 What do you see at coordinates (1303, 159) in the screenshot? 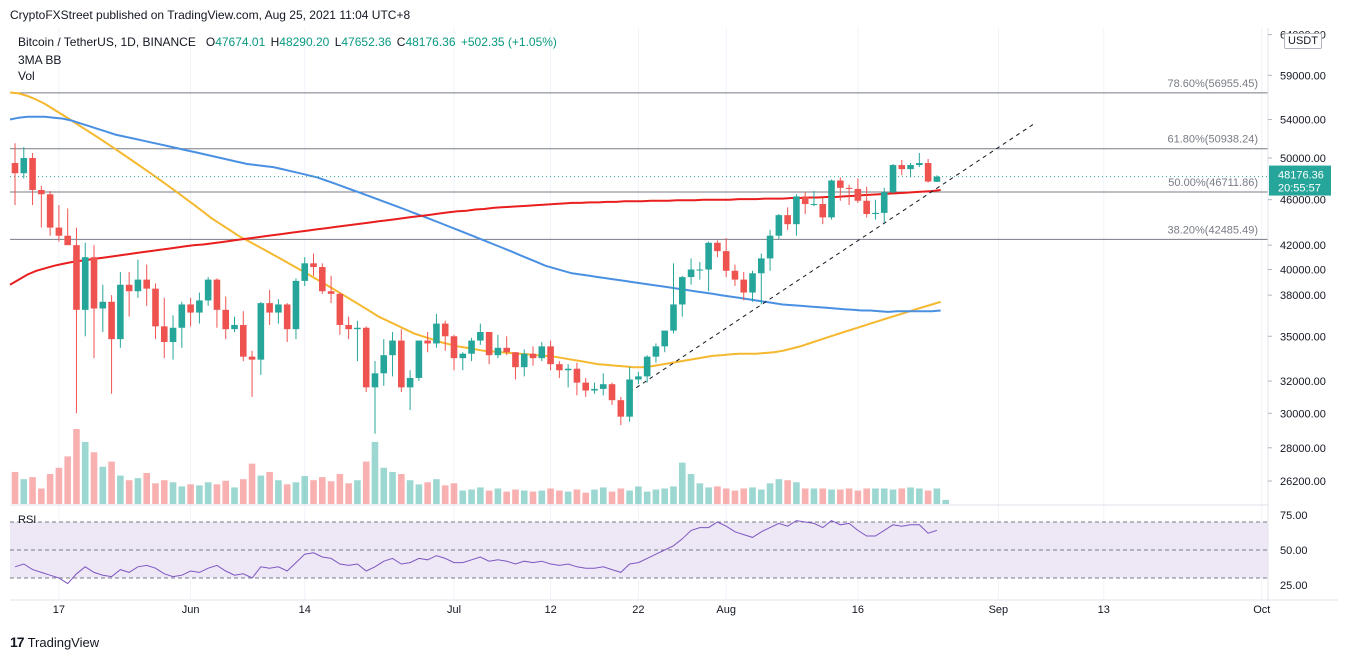
I see `price-tick-label: 50000.00` at bounding box center [1303, 159].